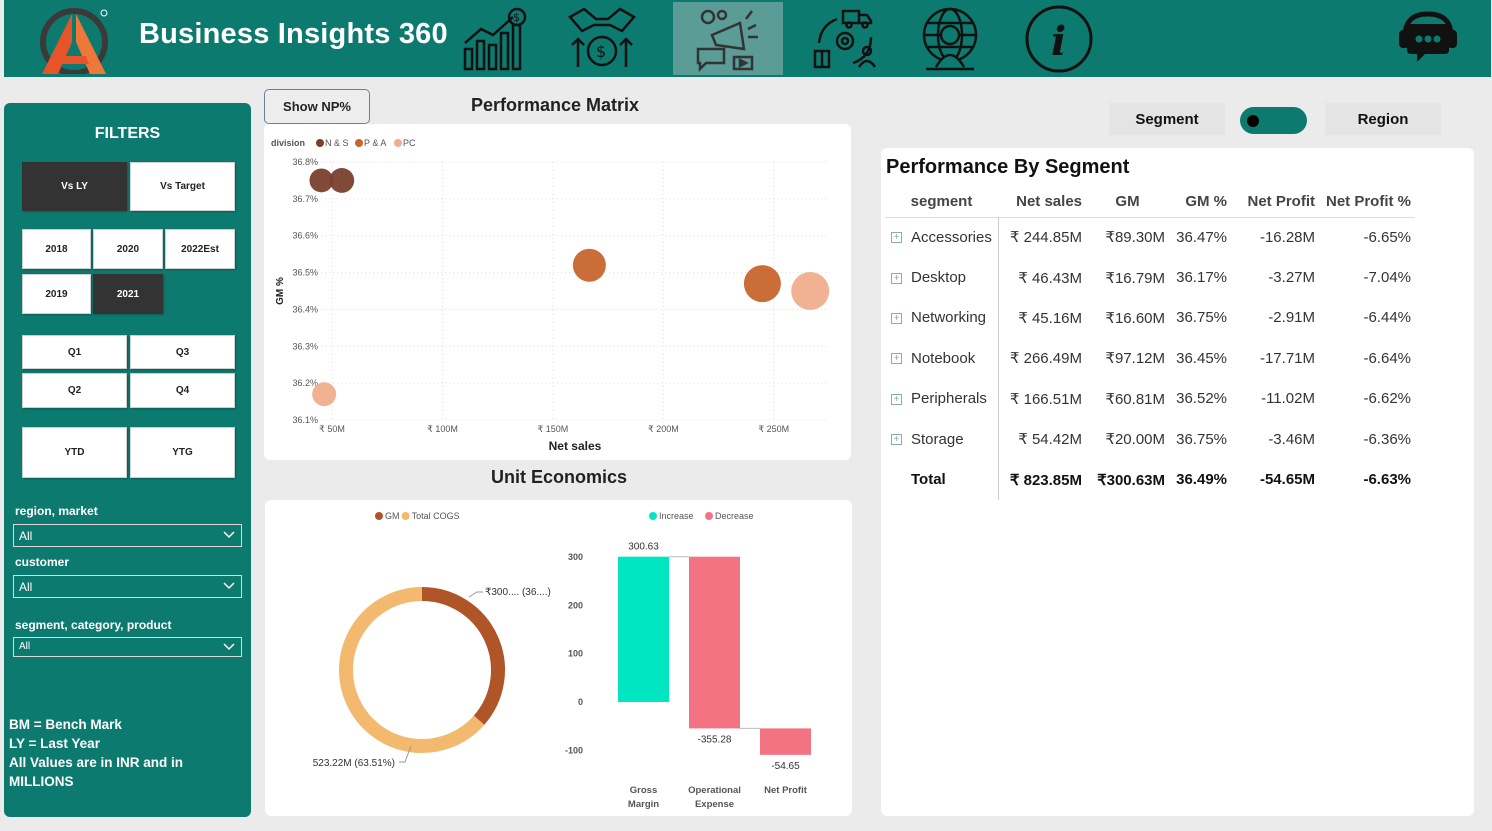 Image resolution: width=1492 pixels, height=831 pixels. What do you see at coordinates (463, 656) in the screenshot?
I see `donut-slice` at bounding box center [463, 656].